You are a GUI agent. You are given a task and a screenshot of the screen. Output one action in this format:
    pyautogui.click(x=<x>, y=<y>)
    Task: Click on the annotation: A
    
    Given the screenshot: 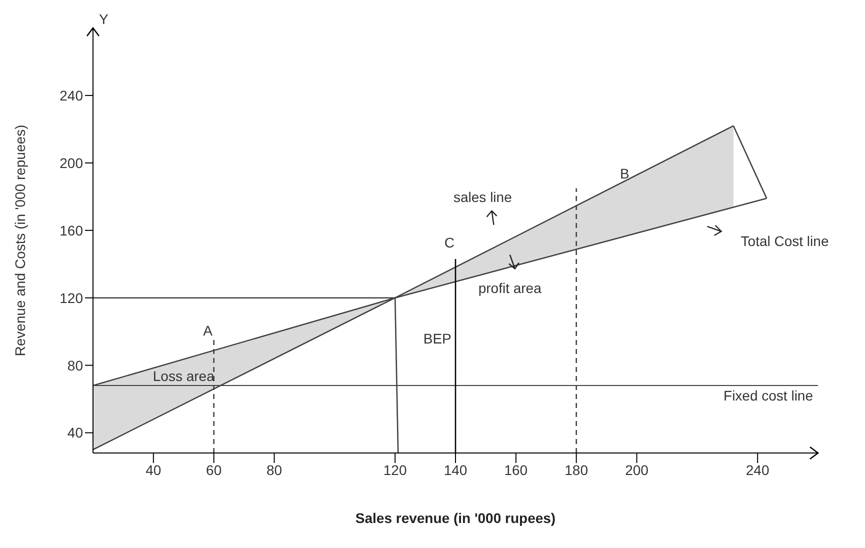 What is the action you would take?
    pyautogui.click(x=208, y=330)
    